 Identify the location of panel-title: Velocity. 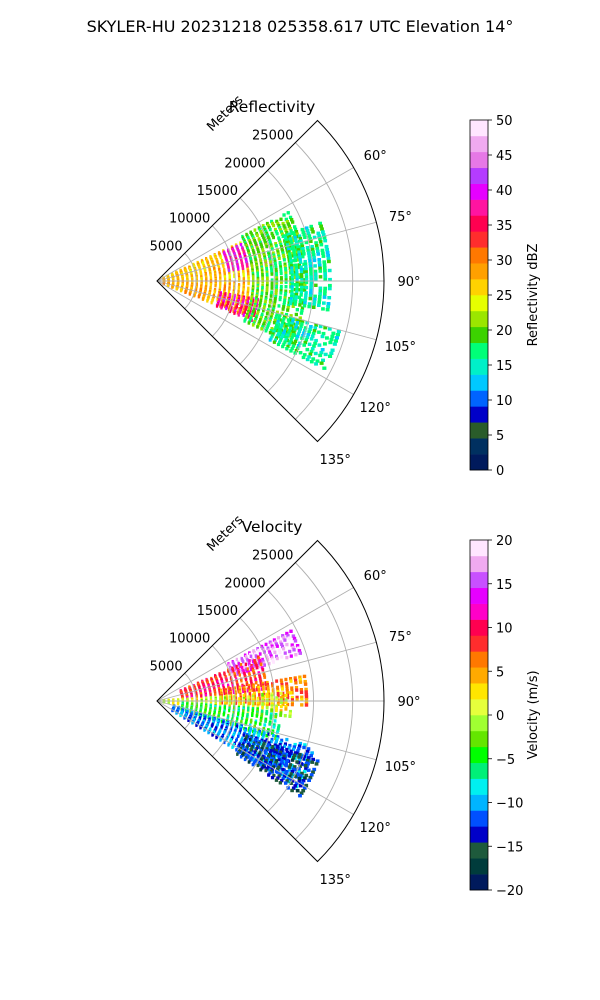
(272, 527).